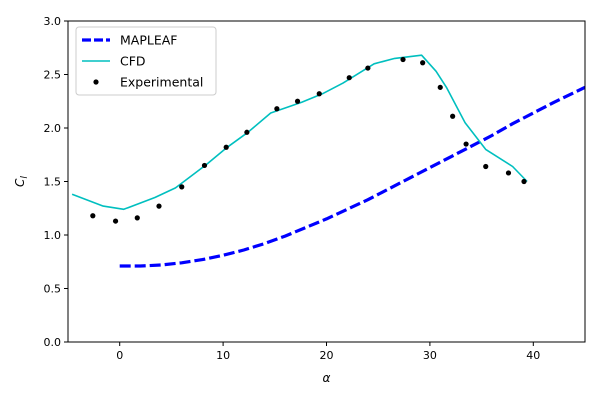 This screenshot has height=400, width=600. I want to click on y-axis-label: Cl, so click(21, 181).